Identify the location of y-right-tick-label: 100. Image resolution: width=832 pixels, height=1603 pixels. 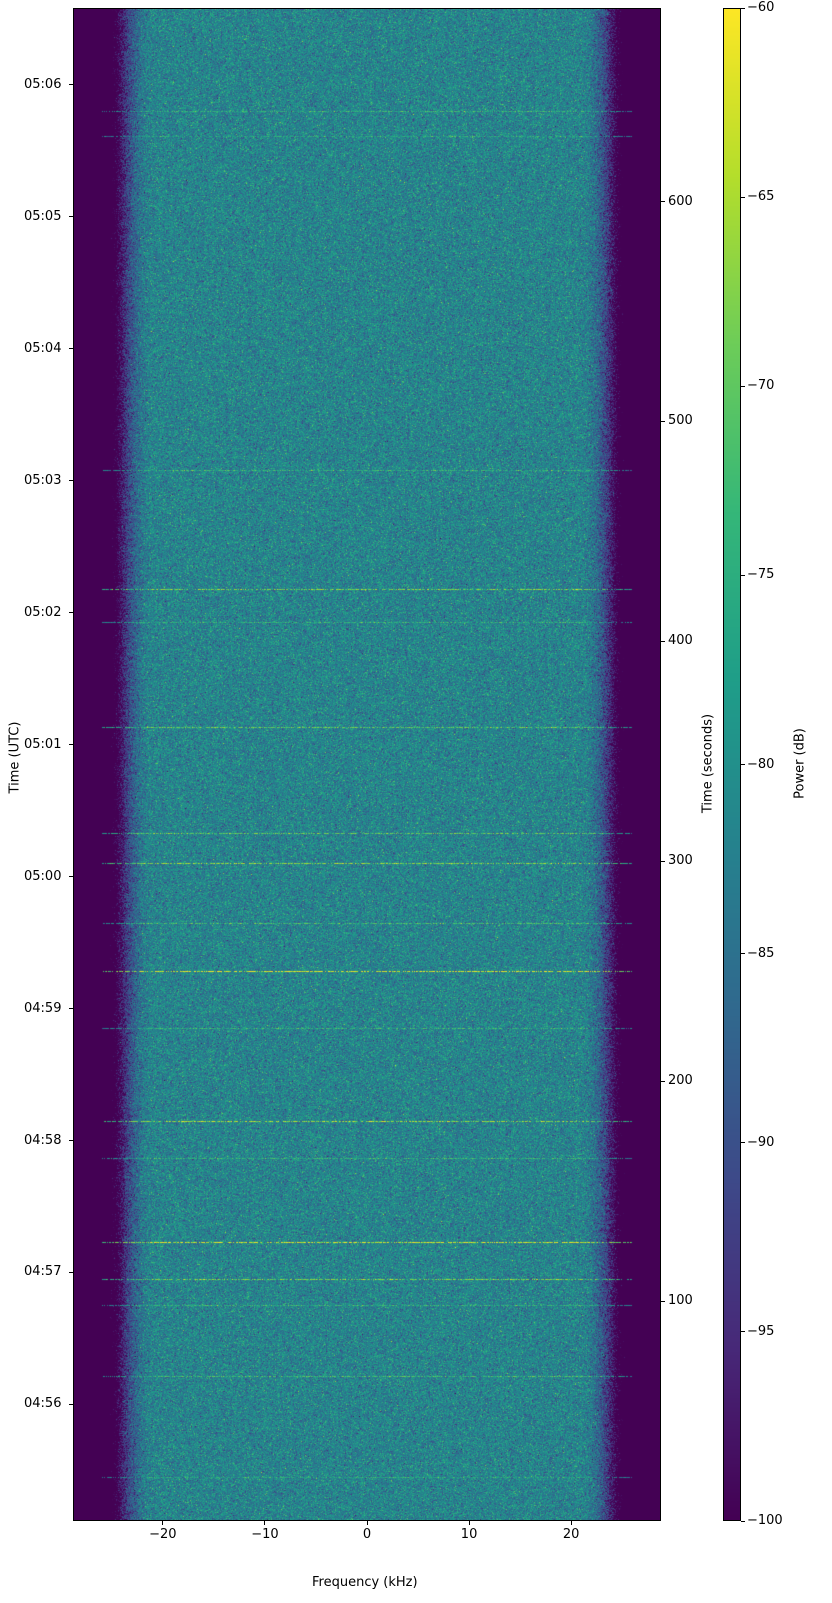
(680, 1301).